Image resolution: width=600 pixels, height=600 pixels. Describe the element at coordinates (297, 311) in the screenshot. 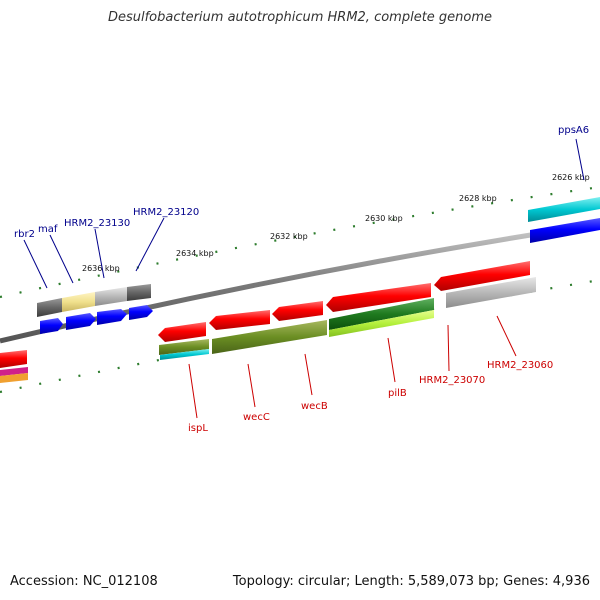

I see `gene-wecB` at that location.